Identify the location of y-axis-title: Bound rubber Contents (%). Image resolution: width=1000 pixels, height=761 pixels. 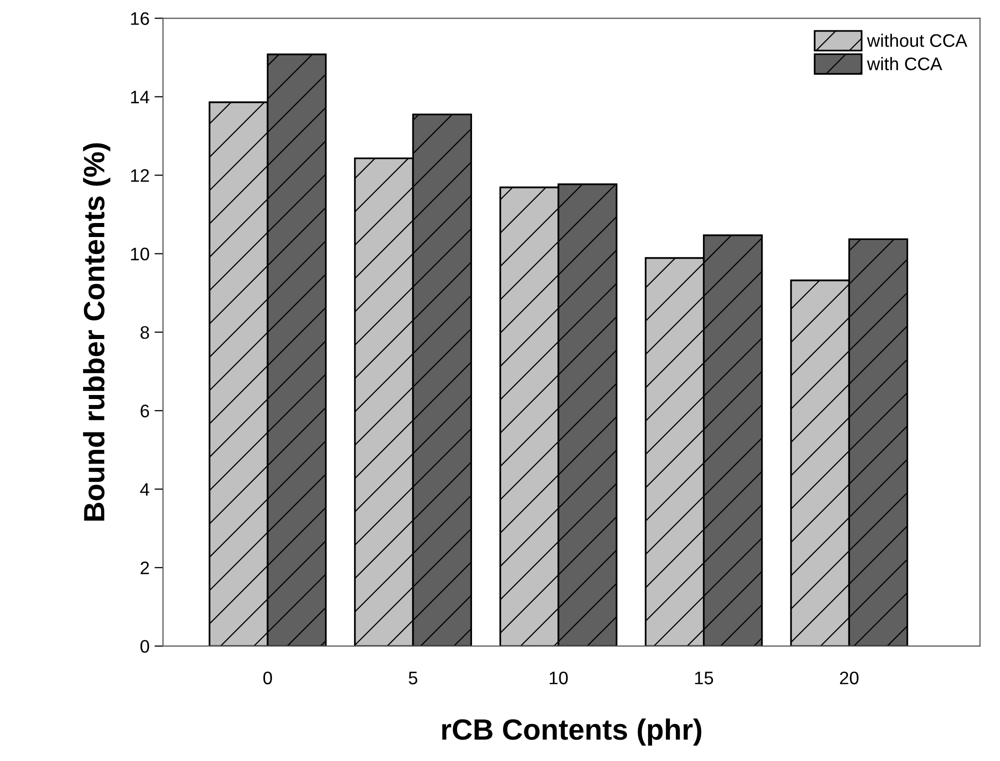
(96, 332).